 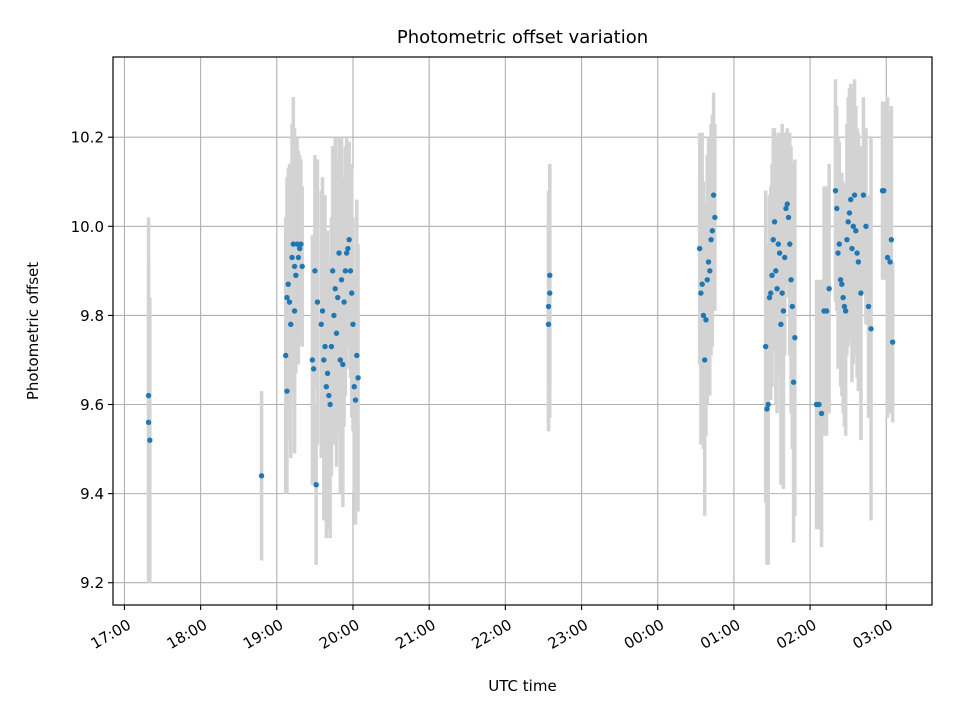 What do you see at coordinates (92, 316) in the screenshot?
I see `y-tick-label: 9.8` at bounding box center [92, 316].